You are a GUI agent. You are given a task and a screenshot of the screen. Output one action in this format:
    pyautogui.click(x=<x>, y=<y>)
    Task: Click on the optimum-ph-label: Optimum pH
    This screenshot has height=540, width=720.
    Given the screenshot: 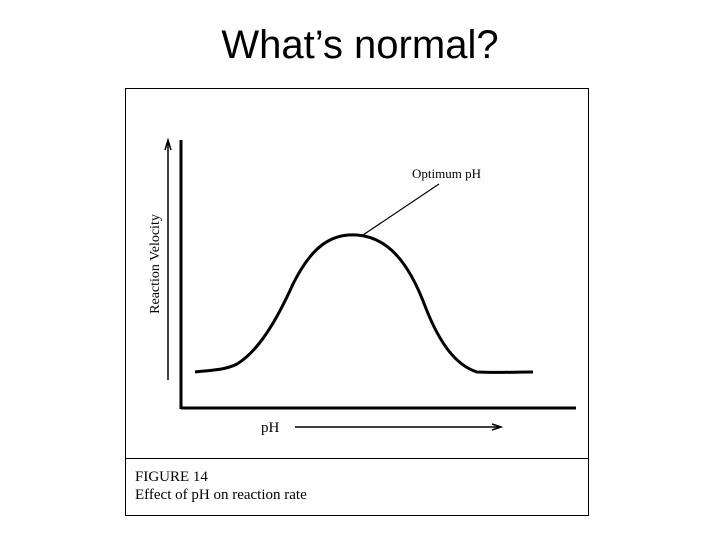 What is the action you would take?
    pyautogui.click(x=446, y=173)
    